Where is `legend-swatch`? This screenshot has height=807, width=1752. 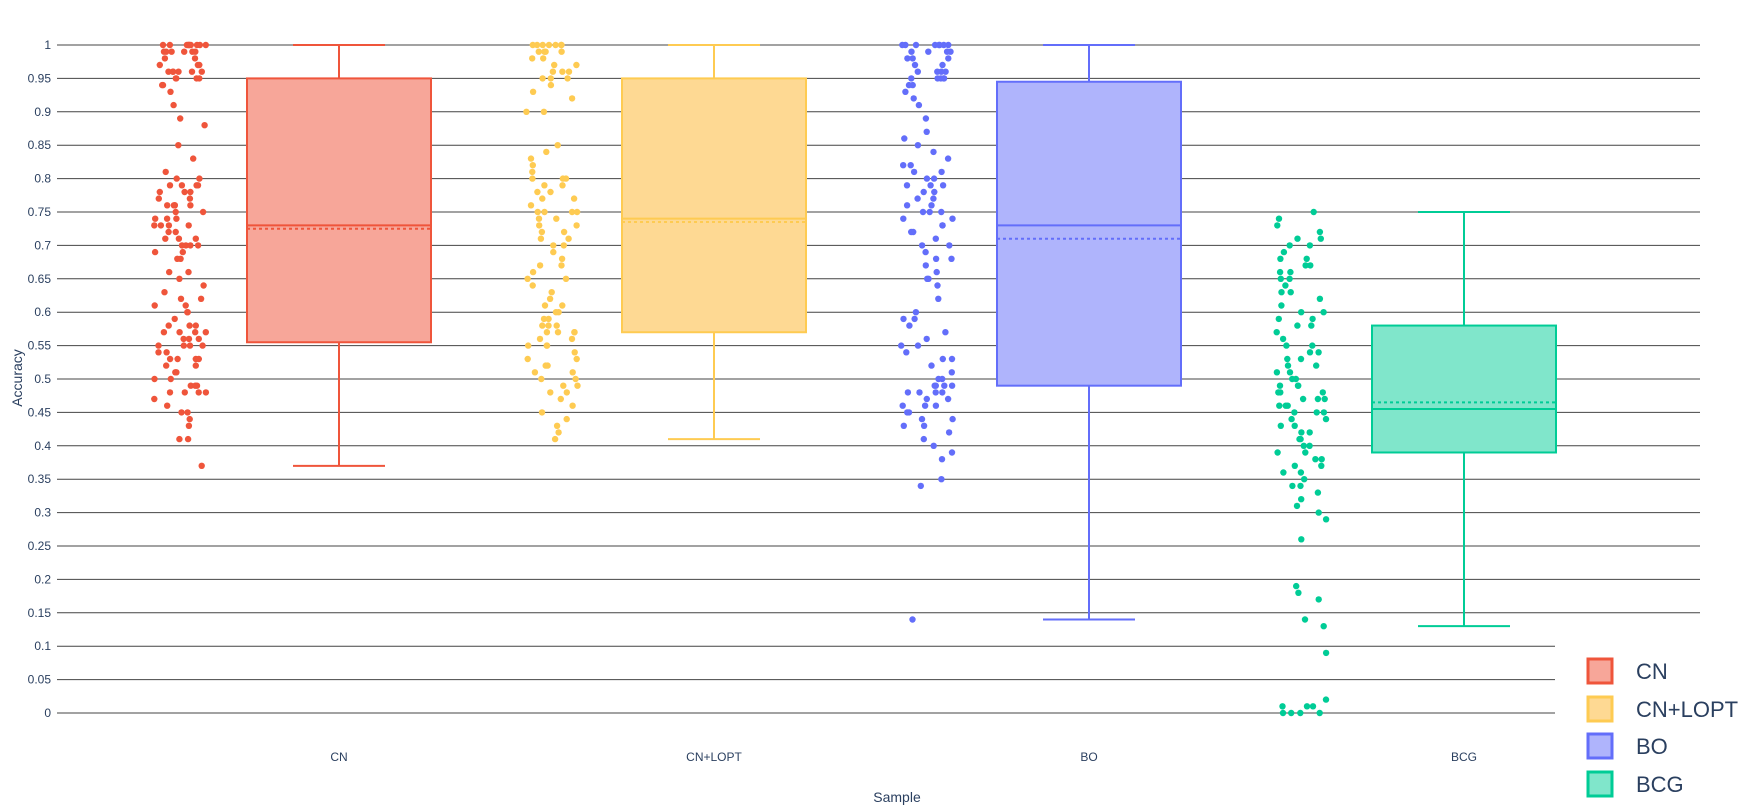 legend-swatch is located at coordinates (1600, 746).